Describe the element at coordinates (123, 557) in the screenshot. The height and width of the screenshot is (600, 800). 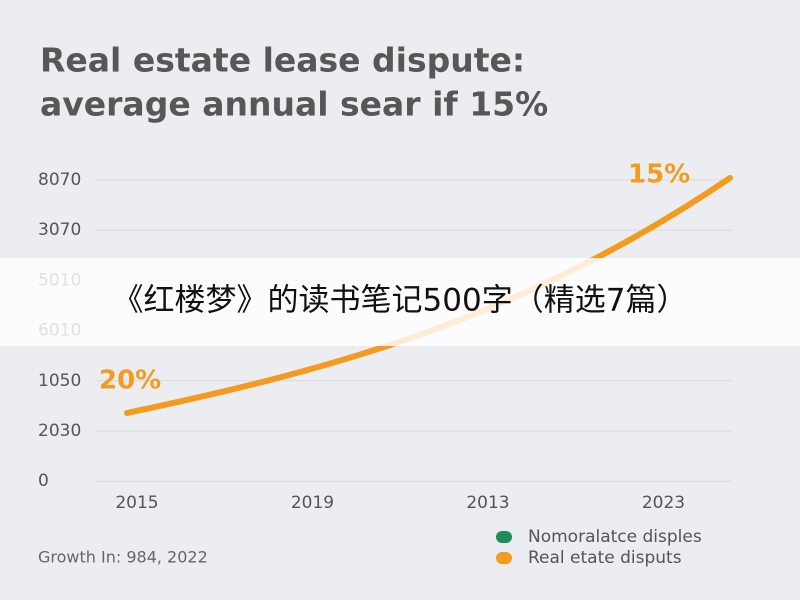
I see `footnote: Growth In: 984, 2022` at that location.